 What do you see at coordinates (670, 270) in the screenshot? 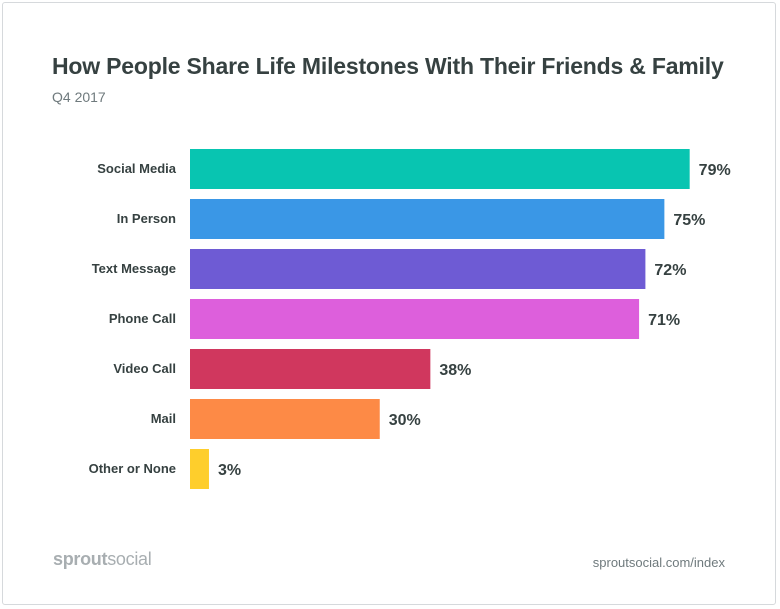
I see `value-label: 72%` at bounding box center [670, 270].